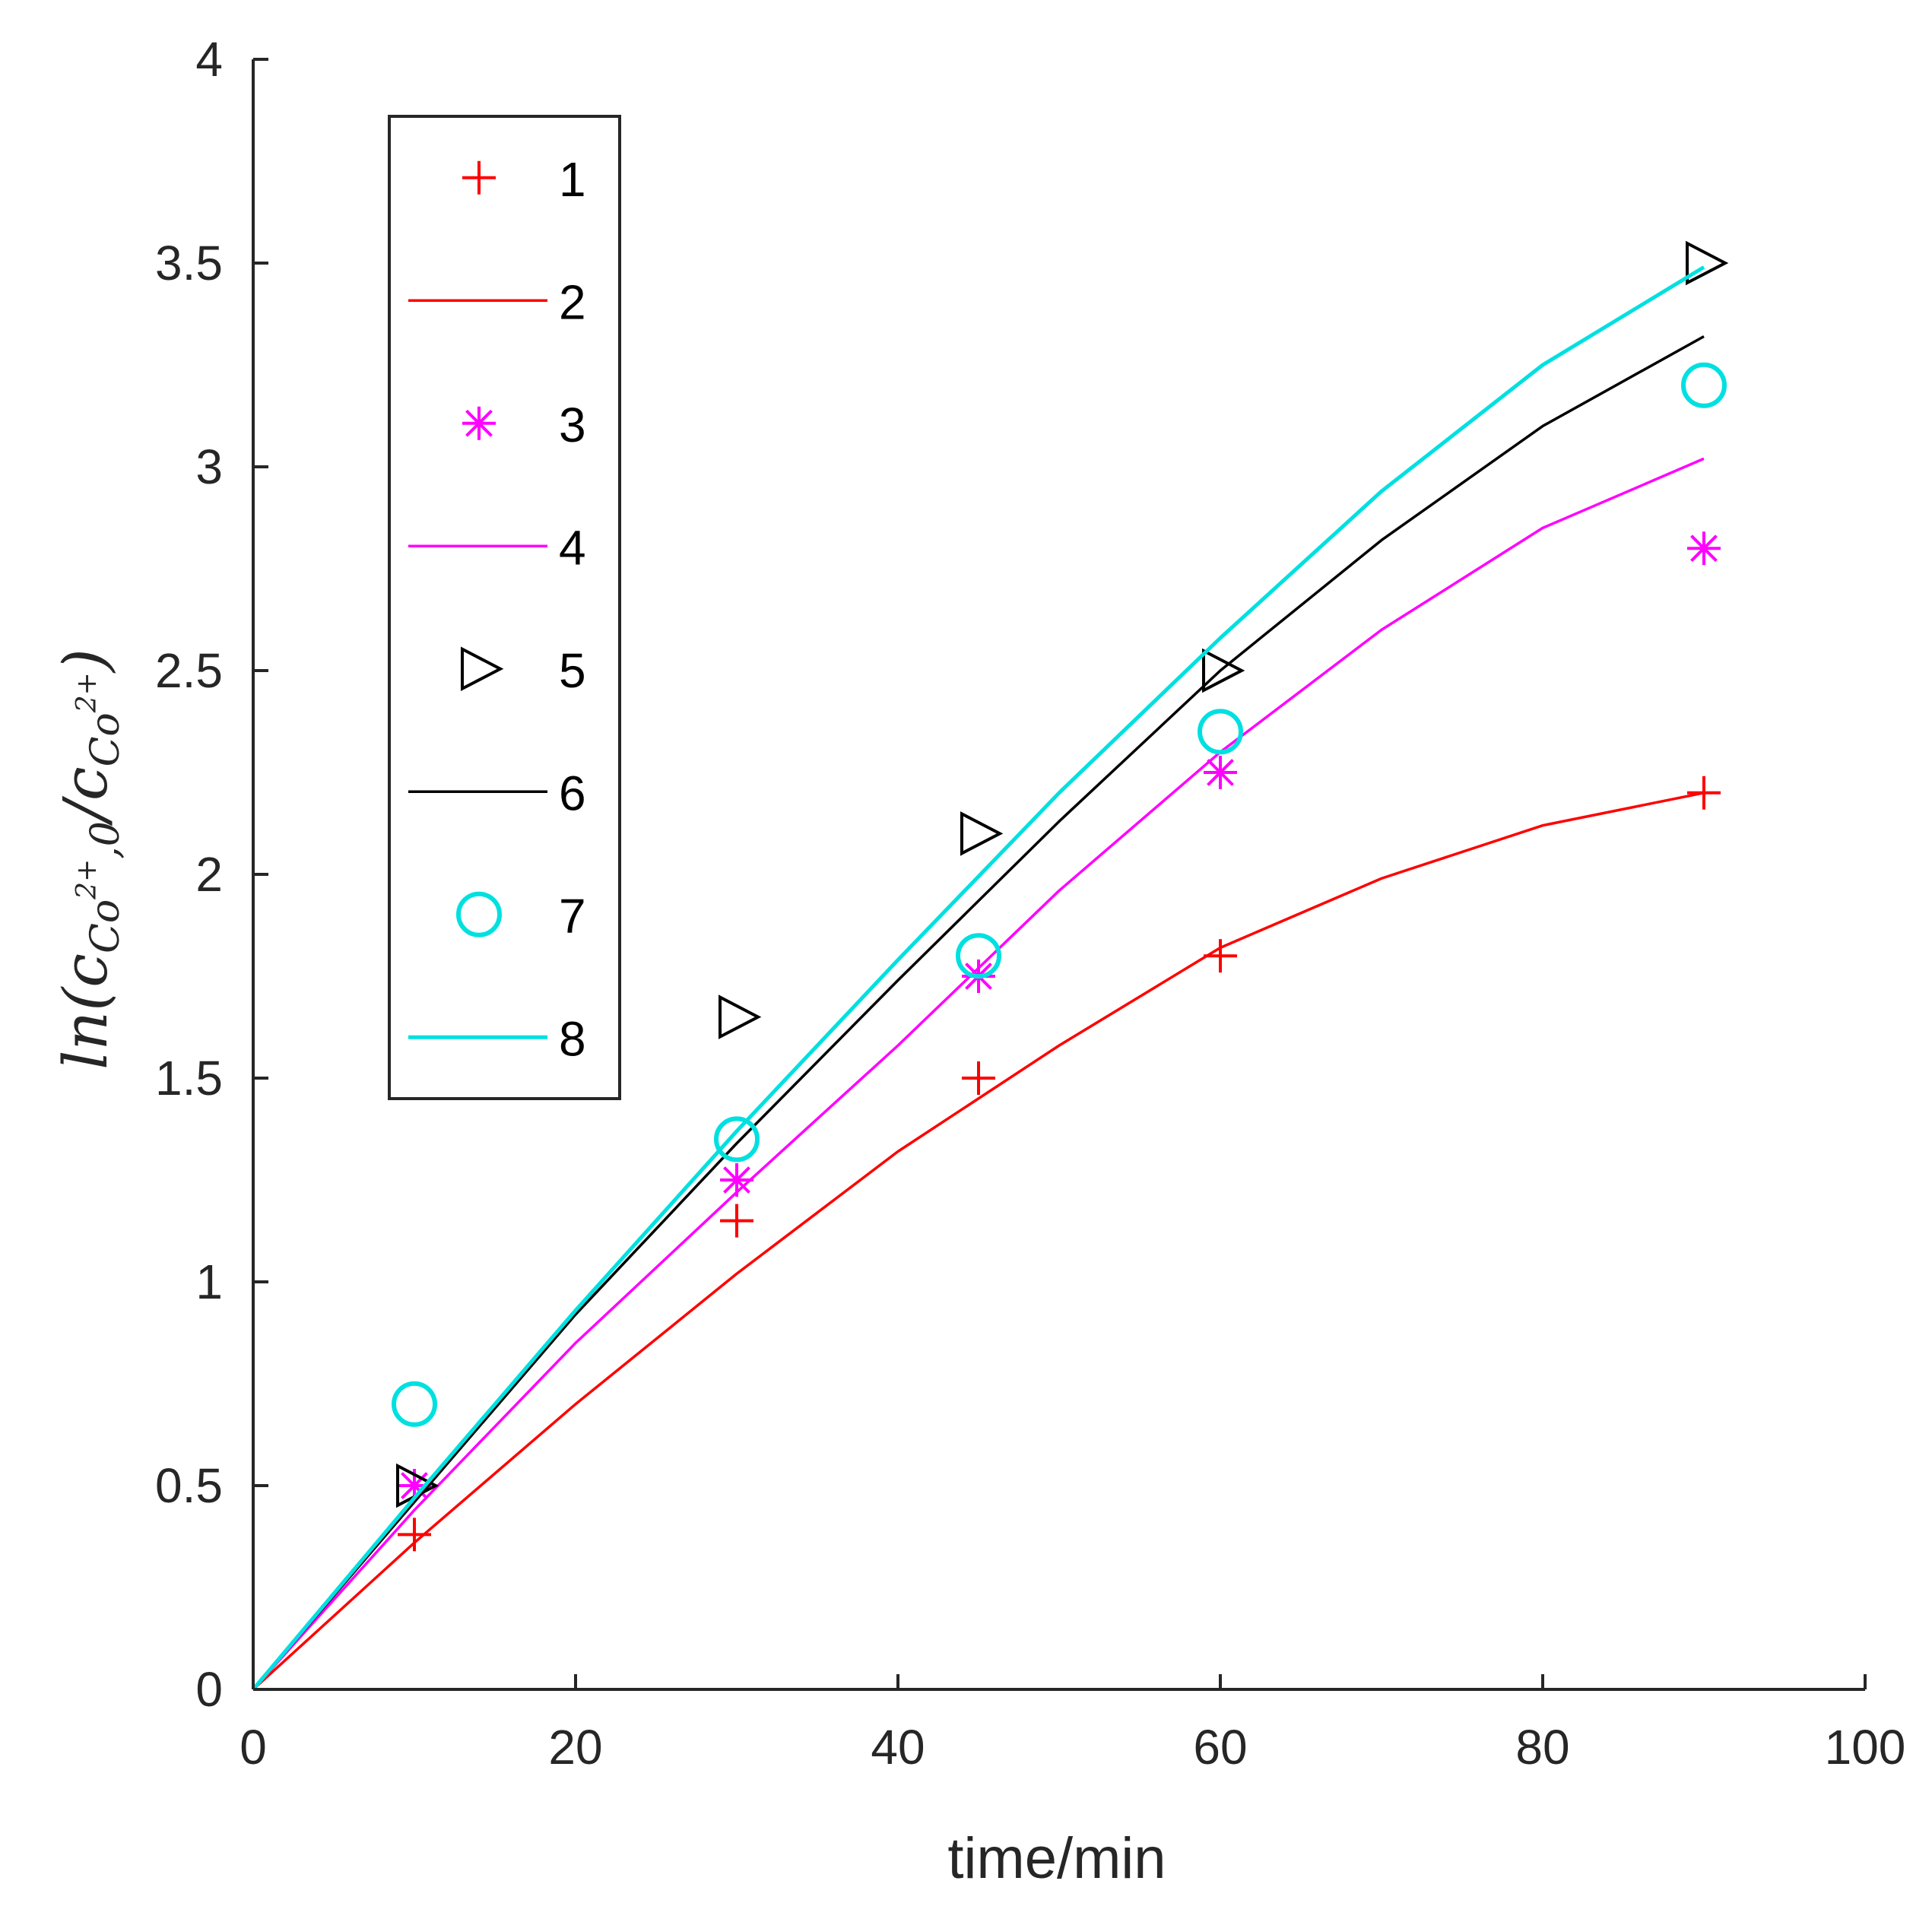 The image size is (1932, 1919). What do you see at coordinates (572, 671) in the screenshot?
I see `legend-label-5: 5` at bounding box center [572, 671].